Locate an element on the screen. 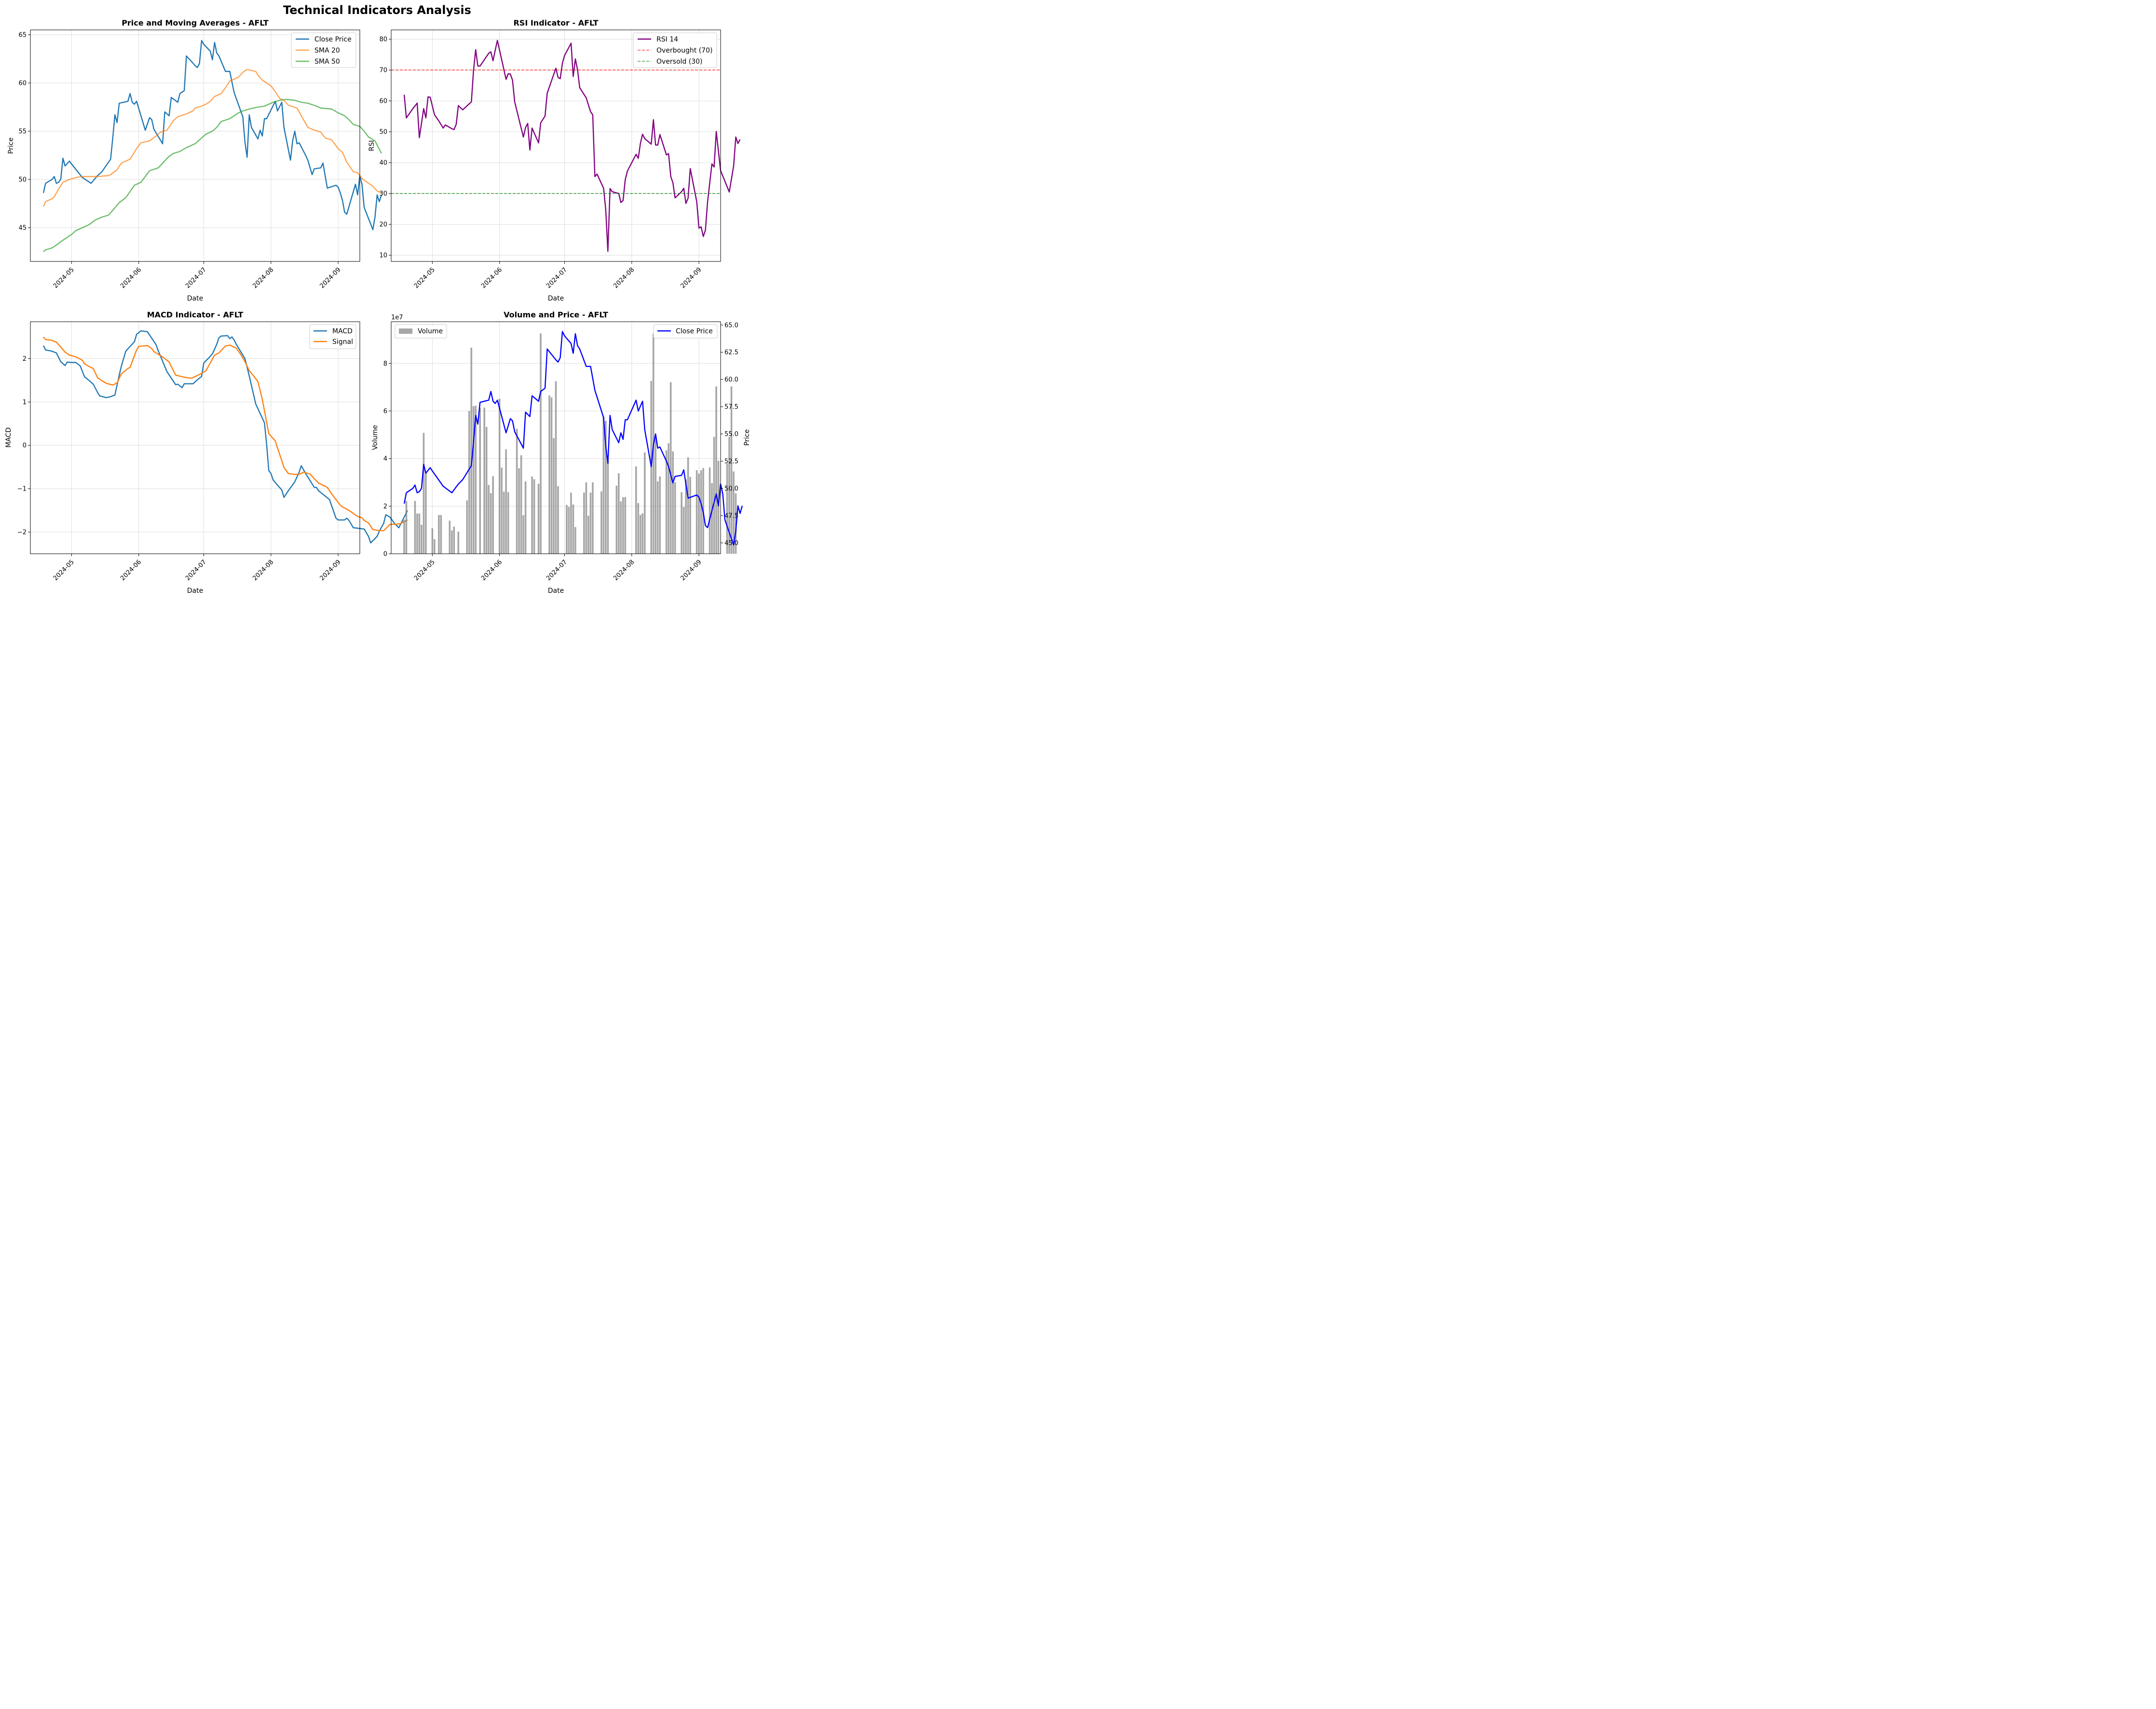 This screenshot has height=1709, width=2156. legend-label-close-price-blue: Close Price is located at coordinates (694, 331).